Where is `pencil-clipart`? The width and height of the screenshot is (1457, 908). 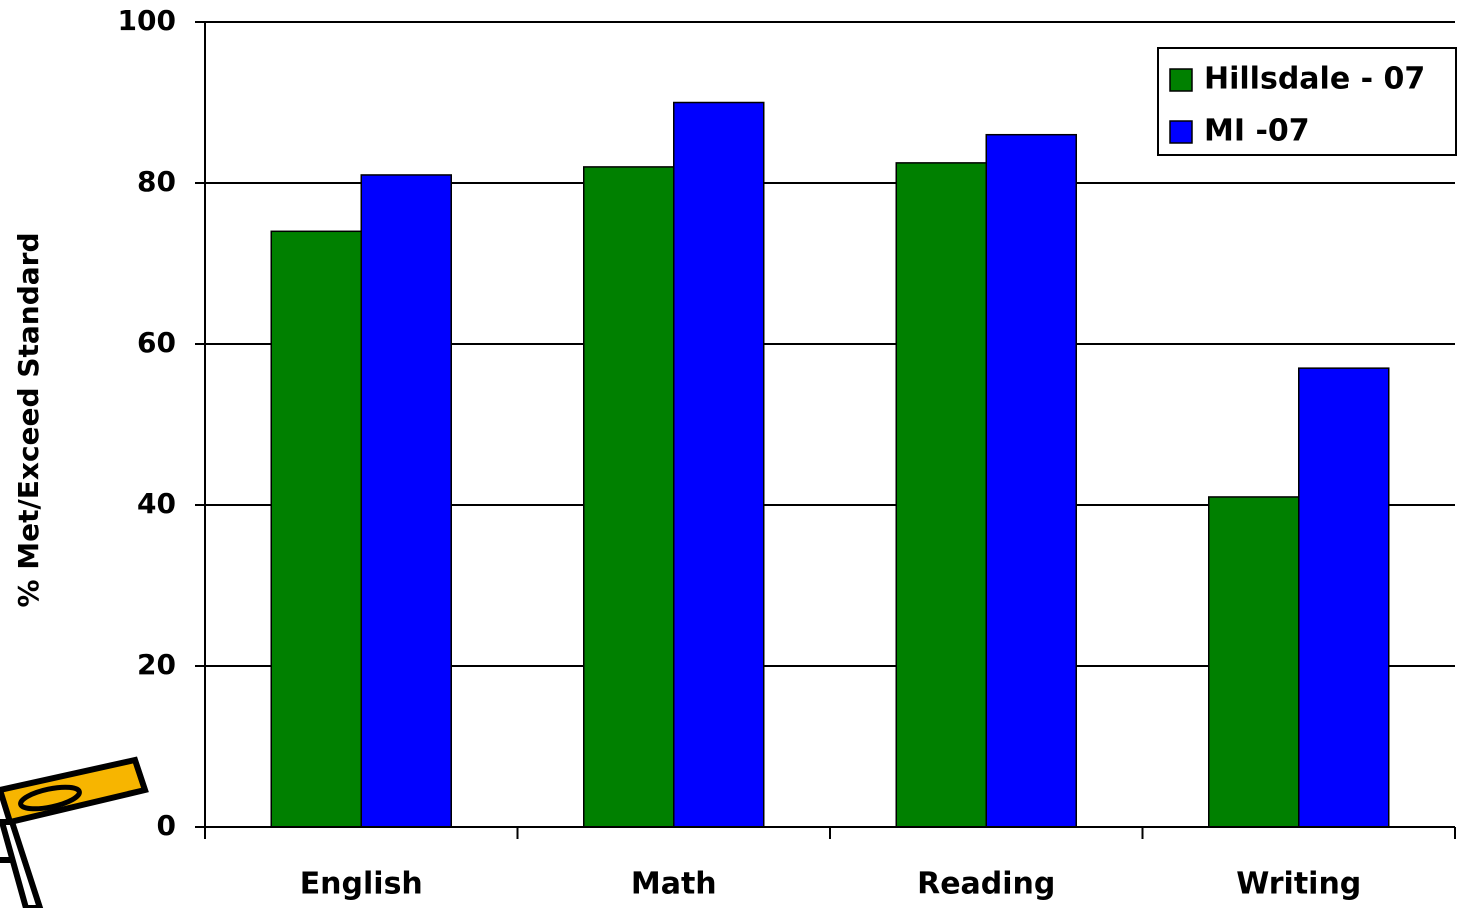
pencil-clipart is located at coordinates (74, 832).